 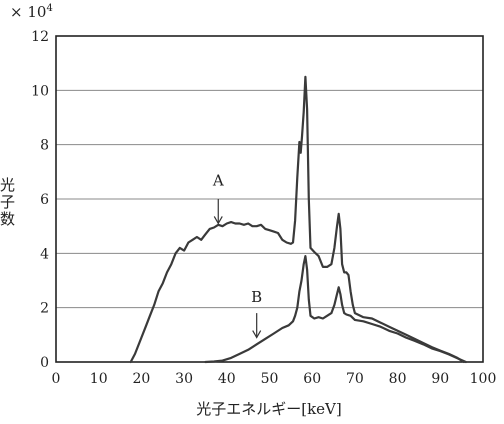 What do you see at coordinates (227, 379) in the screenshot?
I see `x-tick-label: 40` at bounding box center [227, 379].